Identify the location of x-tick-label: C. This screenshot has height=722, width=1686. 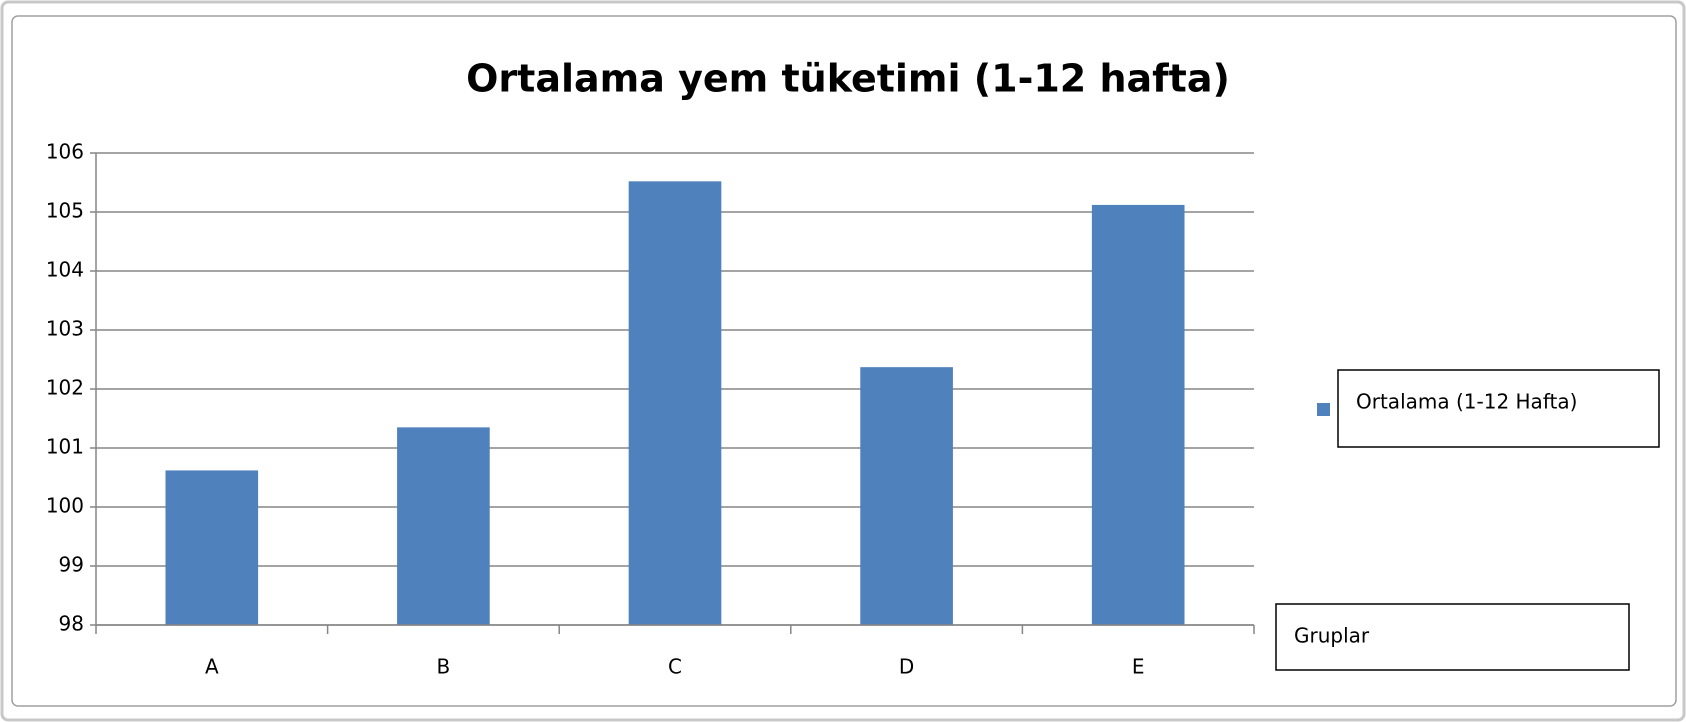
(675, 667).